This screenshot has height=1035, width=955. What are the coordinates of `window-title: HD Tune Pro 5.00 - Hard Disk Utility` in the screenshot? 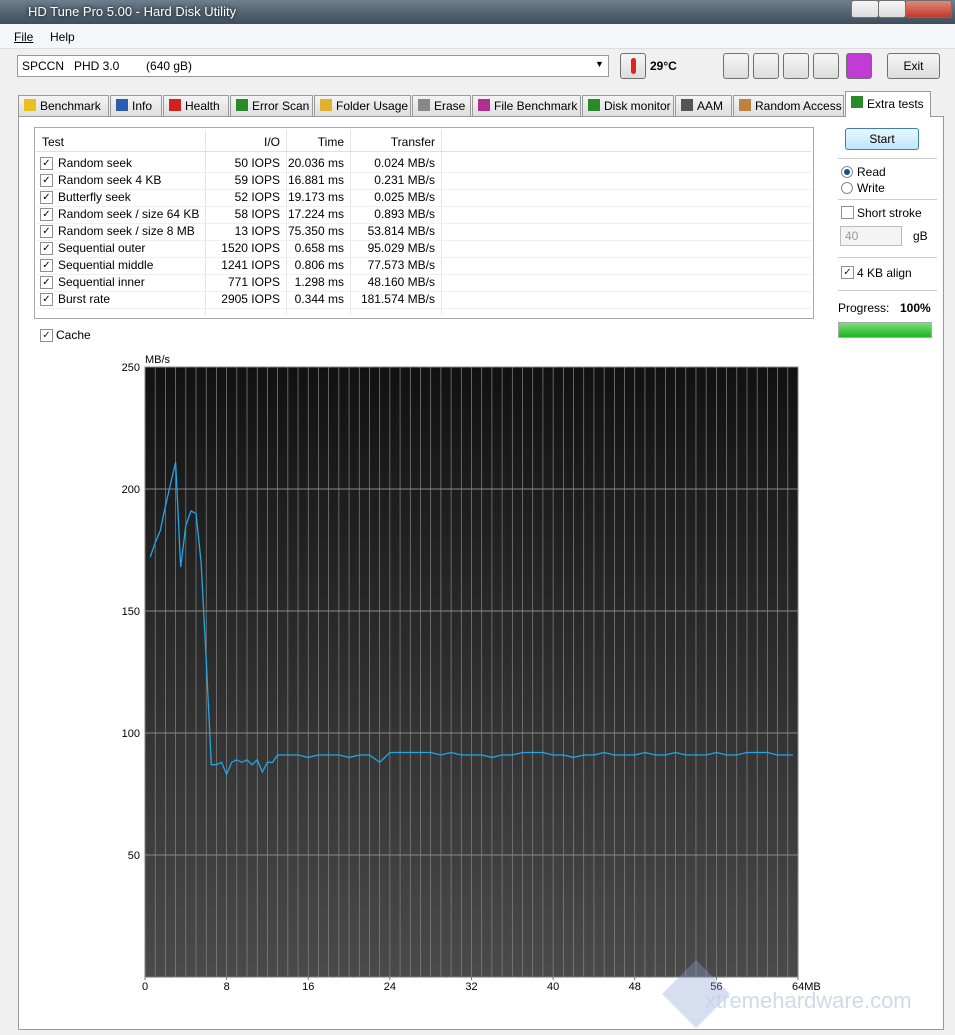 It's located at (132, 11).